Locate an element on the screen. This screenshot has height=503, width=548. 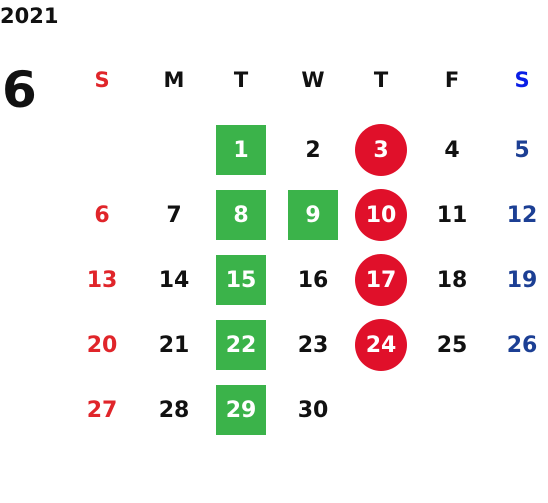
day: 24 is located at coordinates (381, 345).